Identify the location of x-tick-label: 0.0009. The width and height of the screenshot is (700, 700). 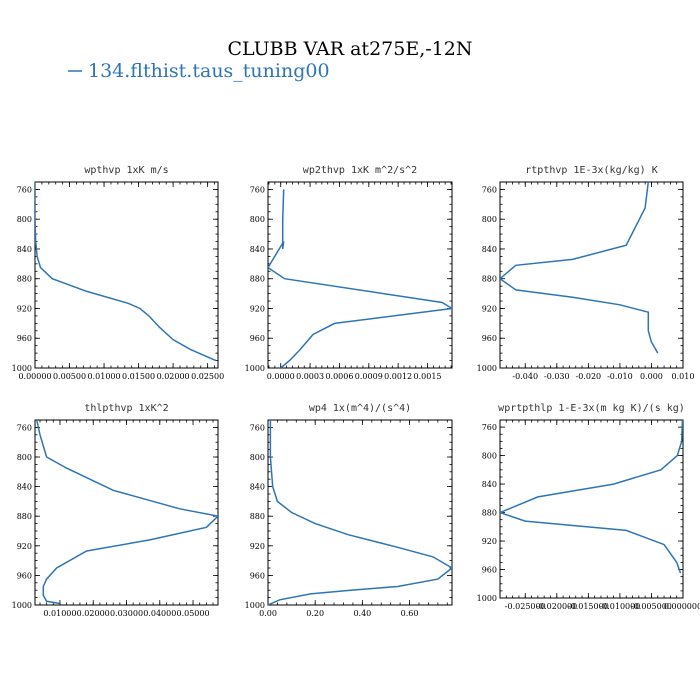
(369, 376).